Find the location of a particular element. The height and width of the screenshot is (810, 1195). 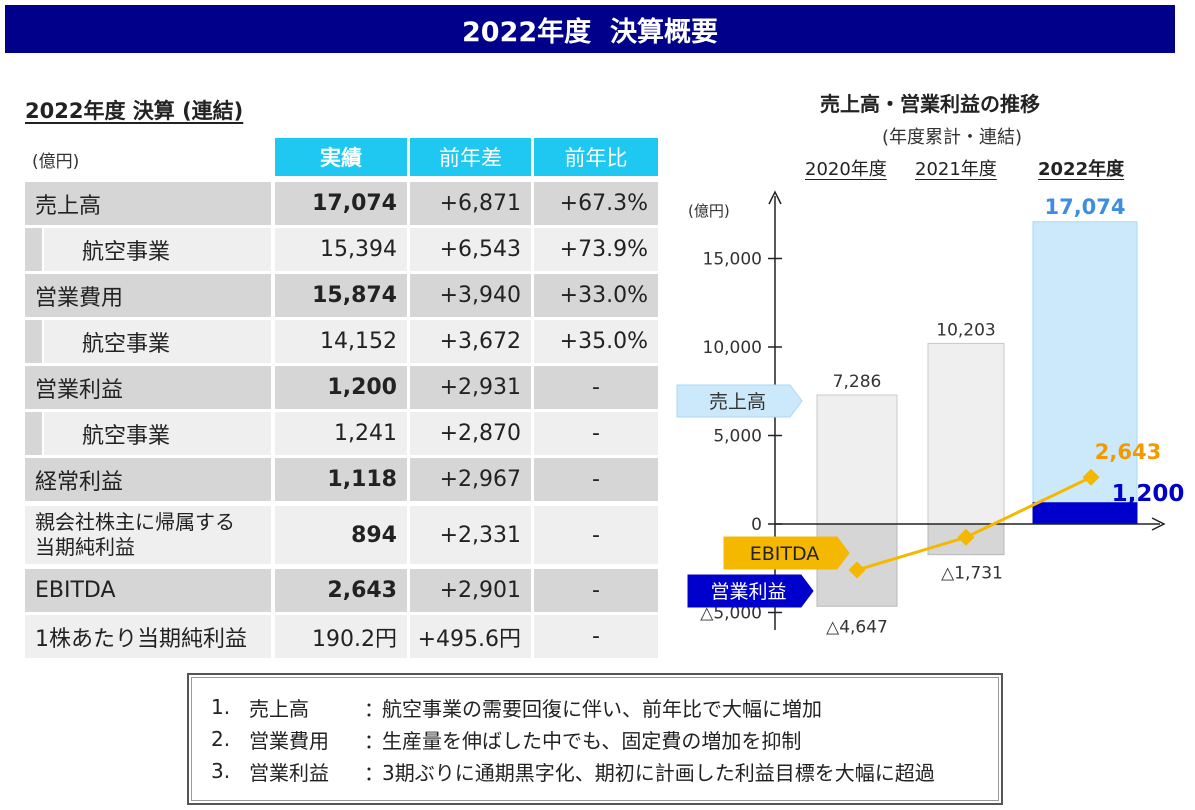

header-diff: 前年差 is located at coordinates (470, 157).